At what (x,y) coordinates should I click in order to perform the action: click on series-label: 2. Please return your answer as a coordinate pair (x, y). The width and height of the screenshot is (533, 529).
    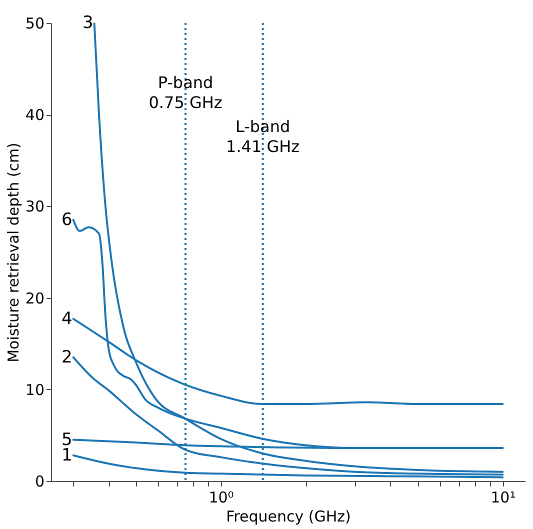
    Looking at the image, I should click on (66, 357).